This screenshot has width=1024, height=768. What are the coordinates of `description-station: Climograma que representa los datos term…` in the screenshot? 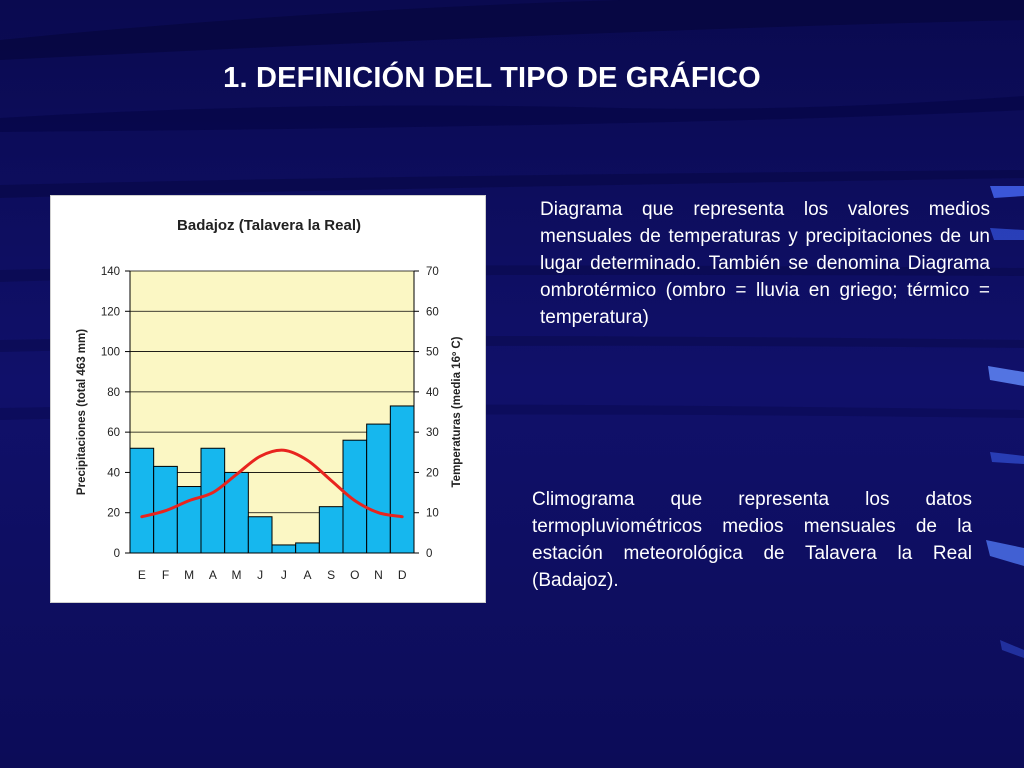 It's located at (752, 540).